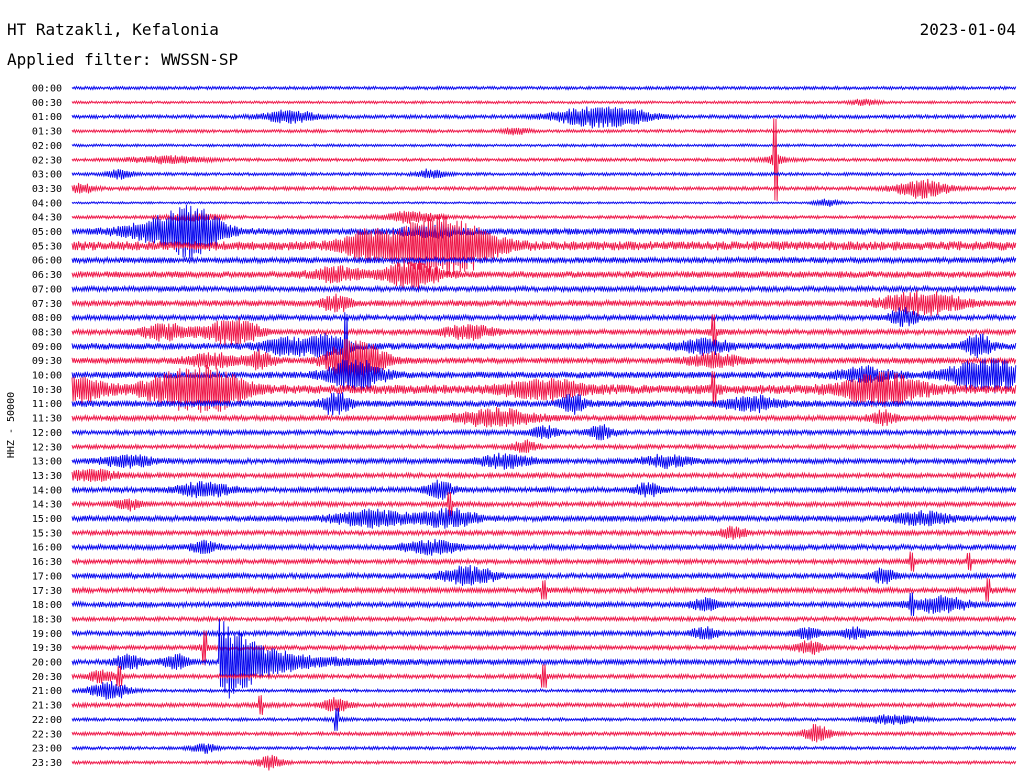 The width and height of the screenshot is (1024, 780). Describe the element at coordinates (47, 218) in the screenshot. I see `time-label: 04:30` at that location.